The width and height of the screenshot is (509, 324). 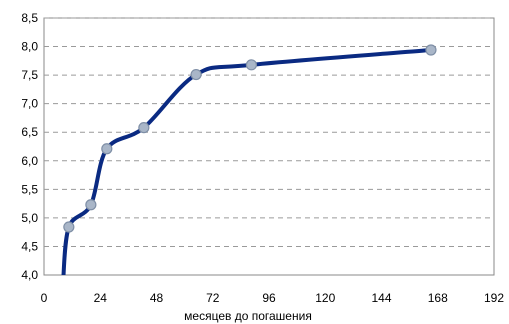 I want to click on x-tick-label: 72, so click(x=213, y=298).